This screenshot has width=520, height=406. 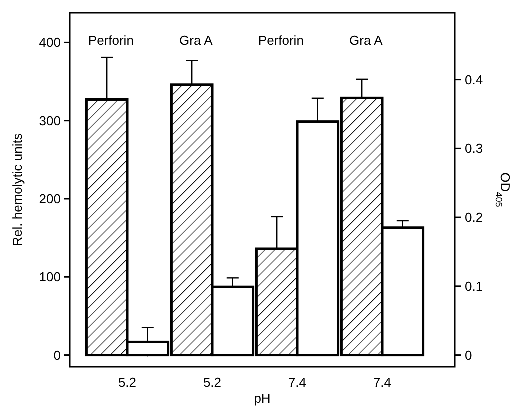 I want to click on y2-tick-label: 0, so click(x=468, y=355).